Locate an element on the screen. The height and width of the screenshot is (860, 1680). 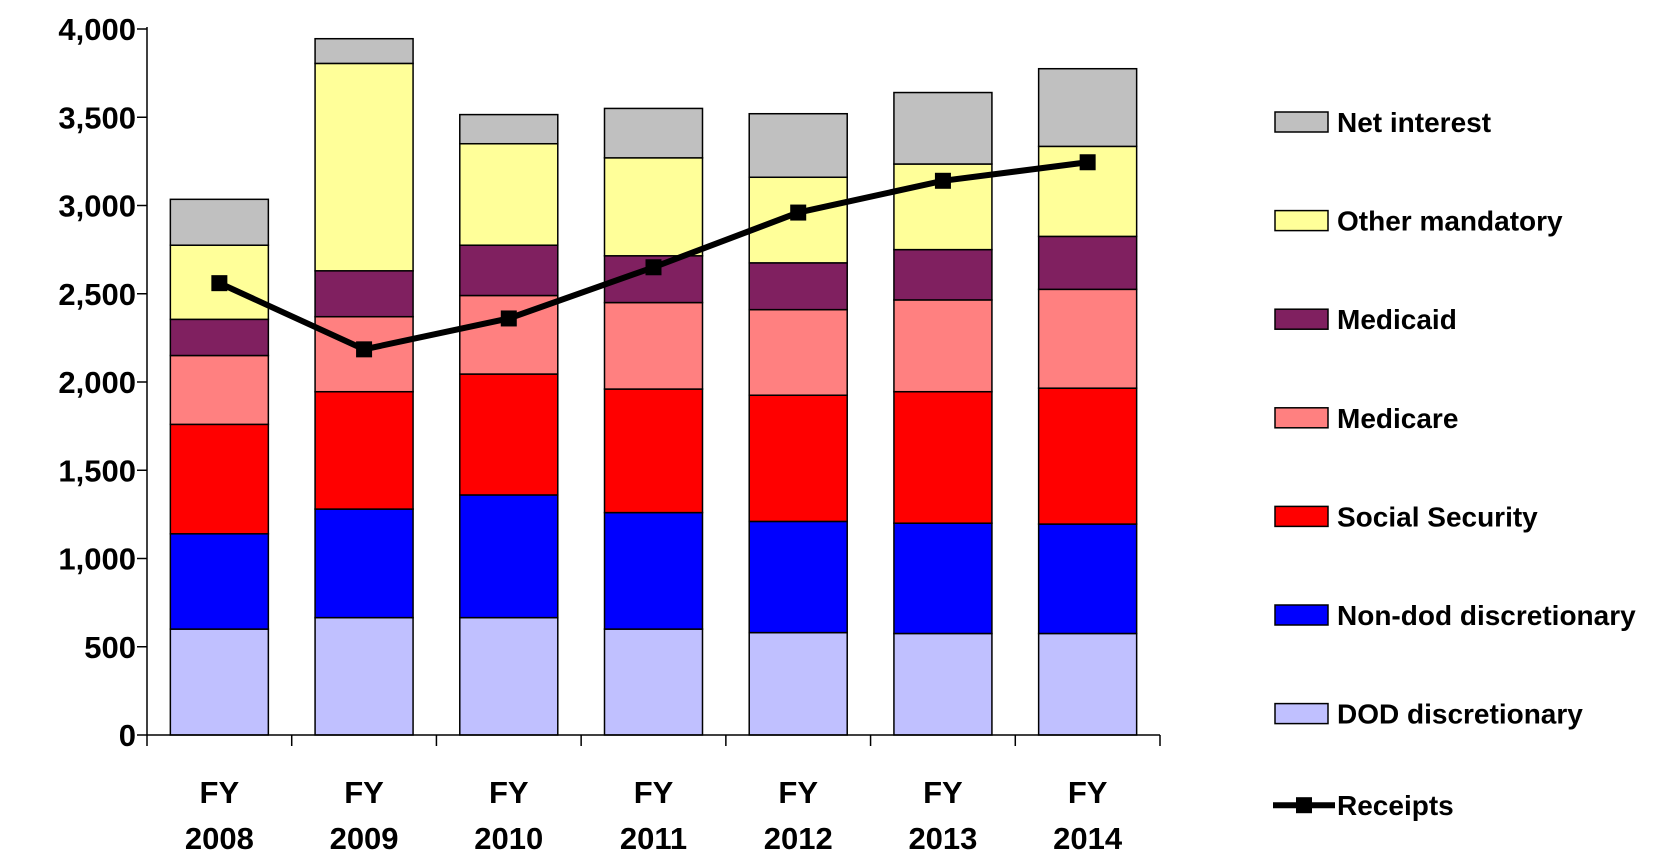
x-tick-label-line2: 2011 is located at coordinates (653, 838).